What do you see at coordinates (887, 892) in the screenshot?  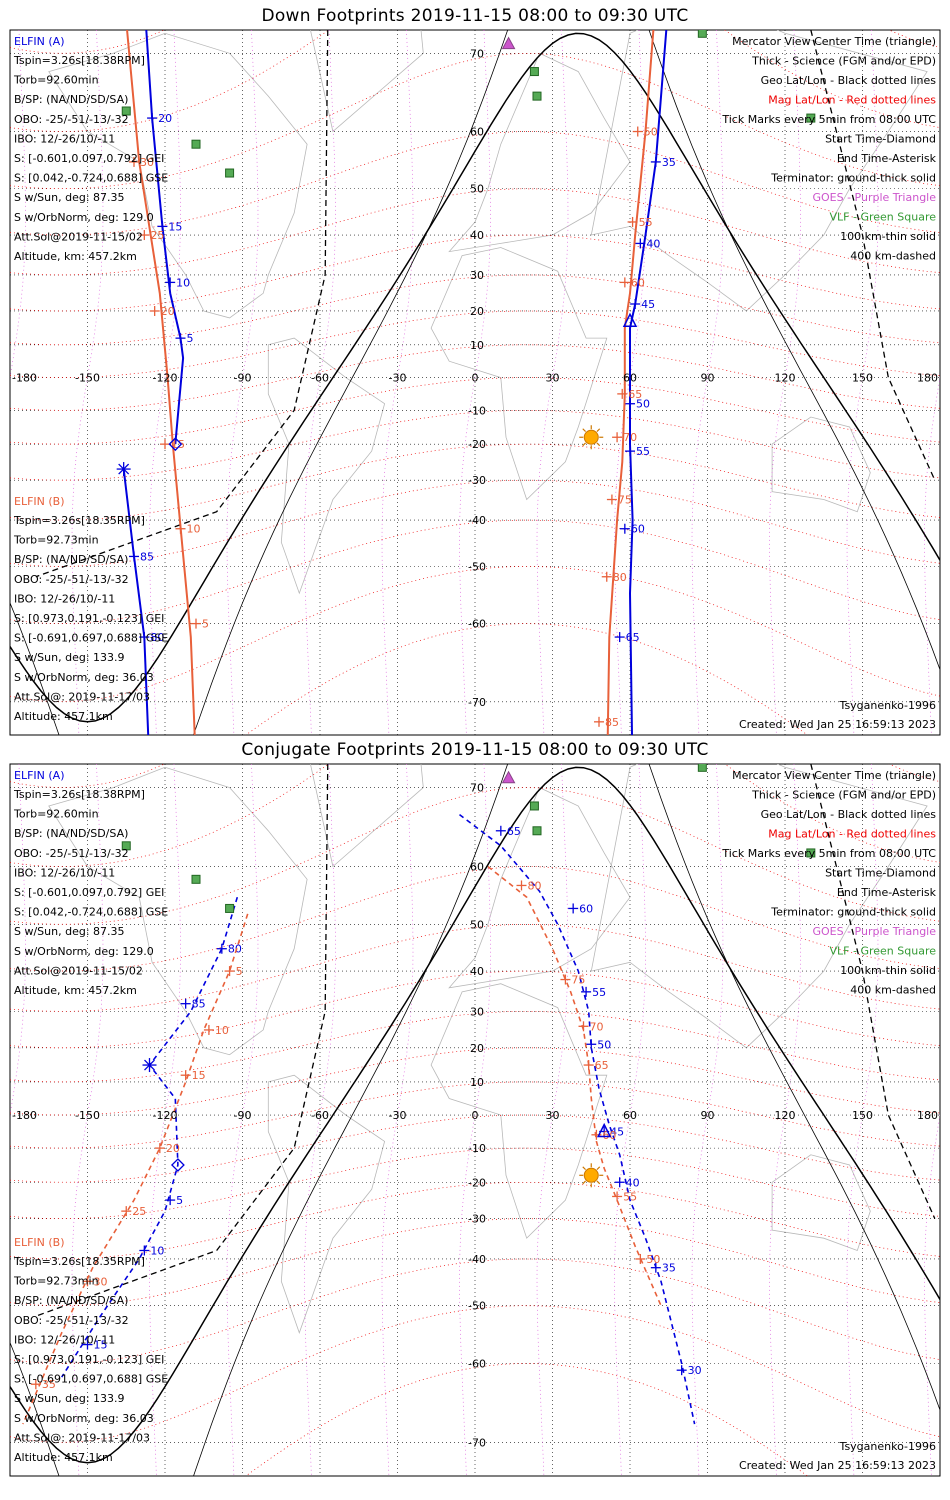 I see `legend-entry: End Time-Asterisk` at bounding box center [887, 892].